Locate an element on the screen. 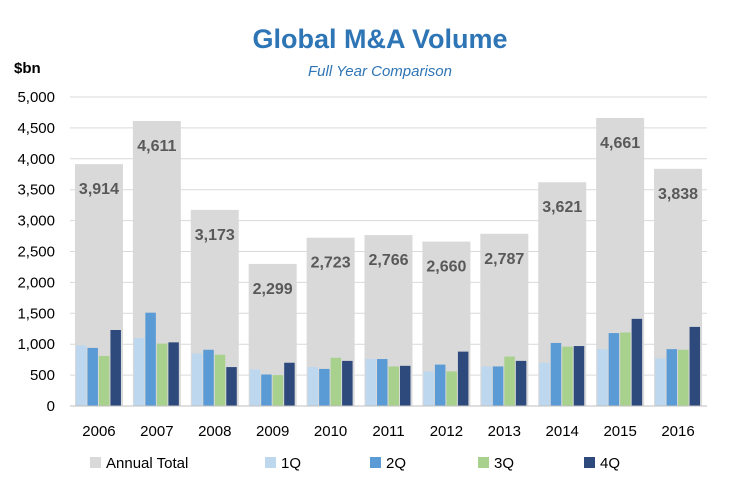  y-tick-label: 5,000 is located at coordinates (36, 97).